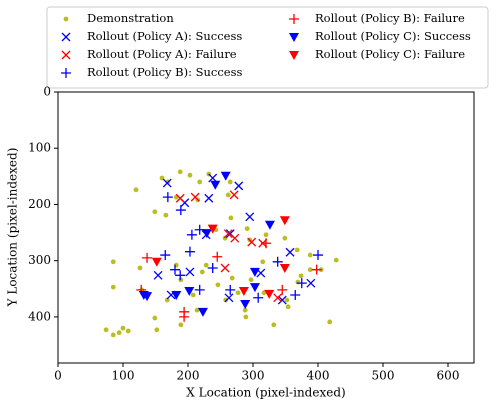  I want to click on legend-label: Rollout (Policy A): Failure, so click(162, 54).